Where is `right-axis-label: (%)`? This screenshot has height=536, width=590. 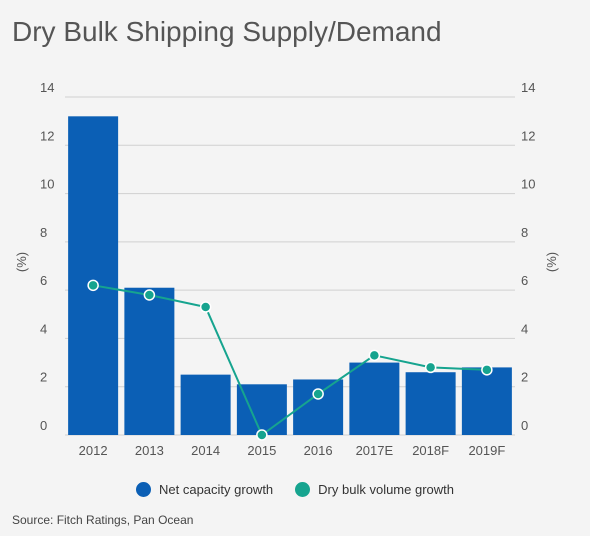 right-axis-label: (%) is located at coordinates (551, 262).